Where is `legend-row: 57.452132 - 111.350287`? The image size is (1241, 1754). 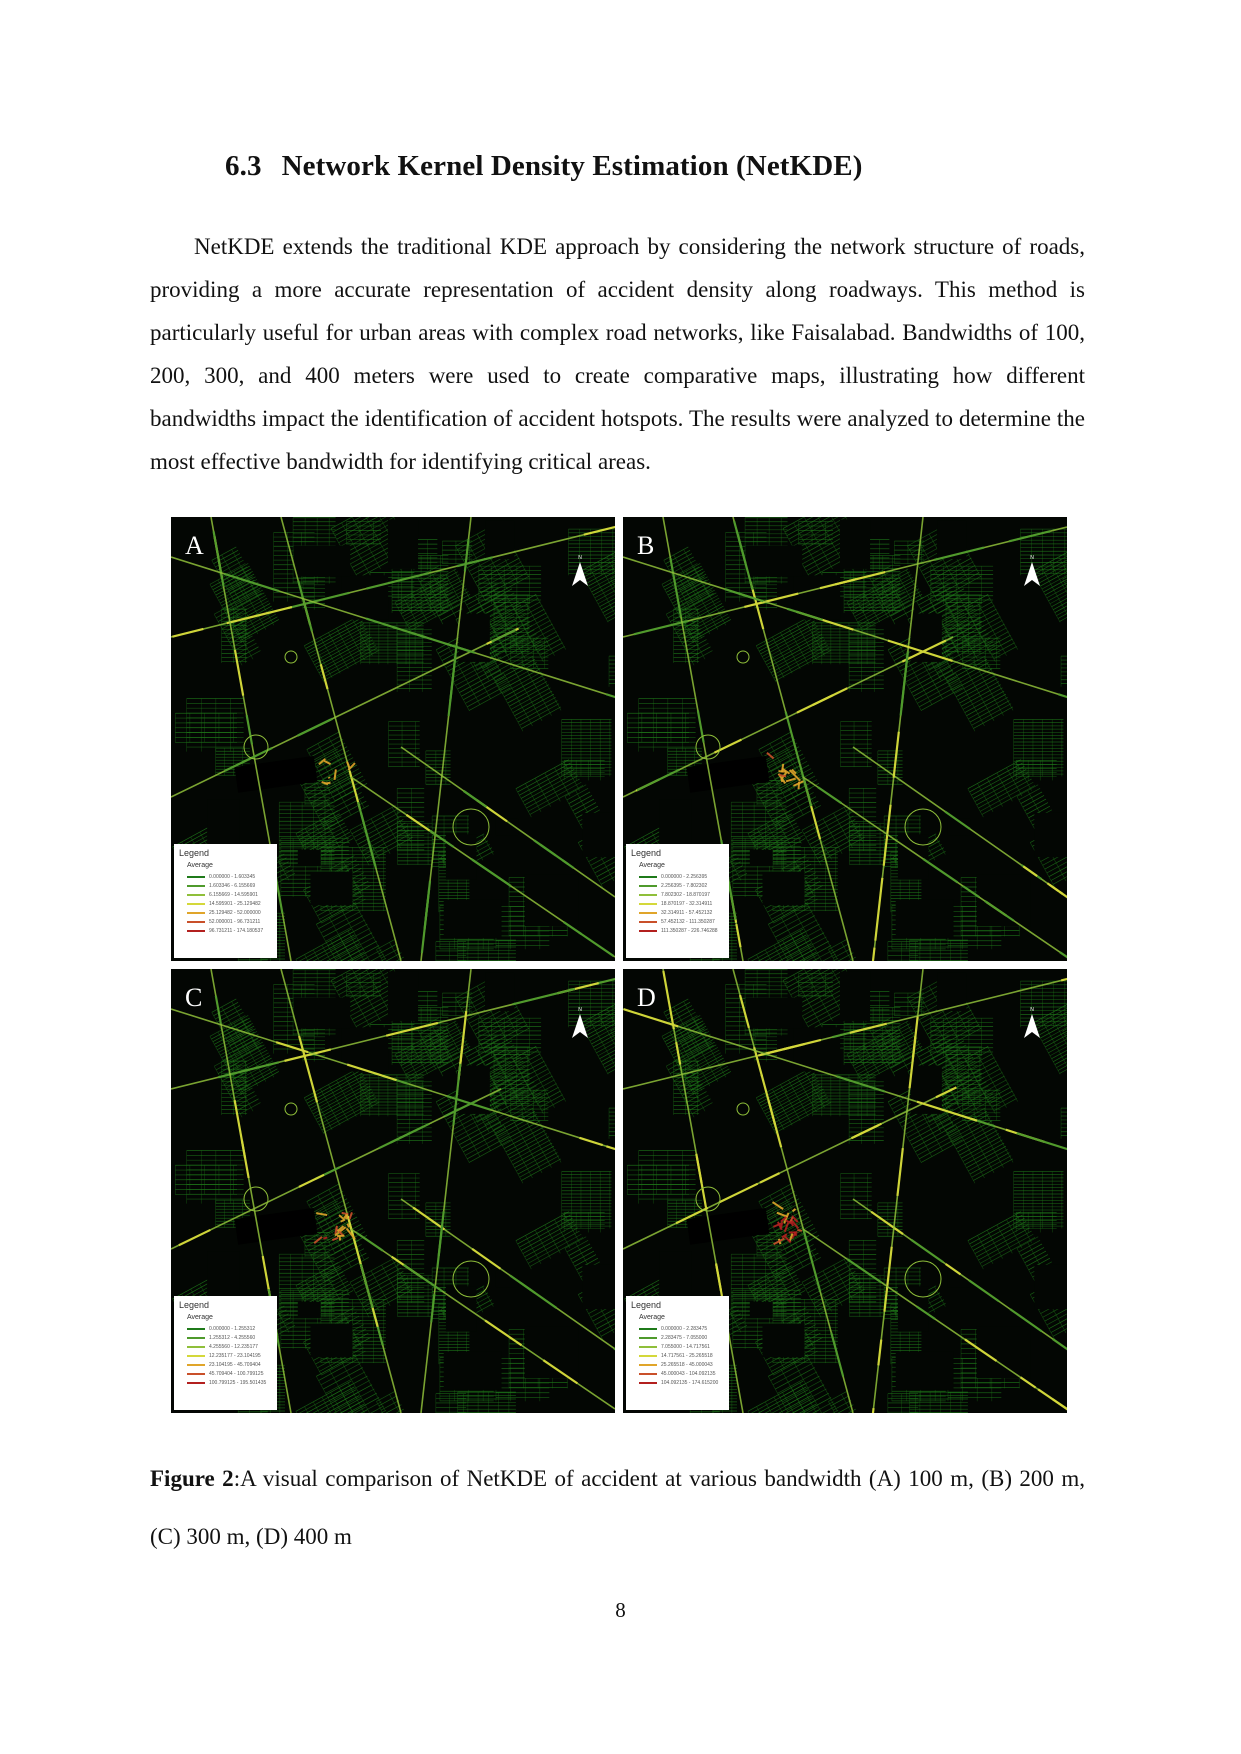
legend-row: 57.452132 - 111.350287 is located at coordinates (681, 921).